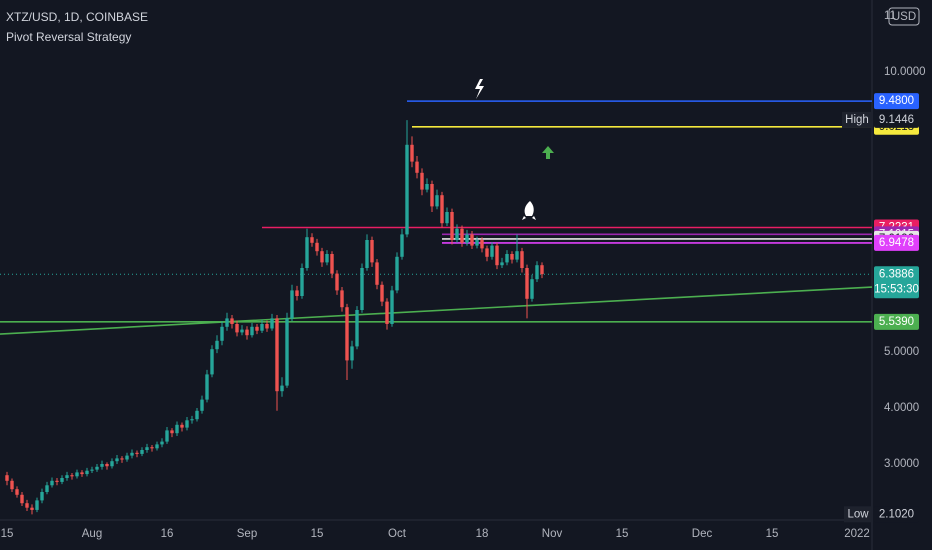 This screenshot has width=932, height=550. Describe the element at coordinates (901, 464) in the screenshot. I see `y-tick-label: 3.0000` at that location.